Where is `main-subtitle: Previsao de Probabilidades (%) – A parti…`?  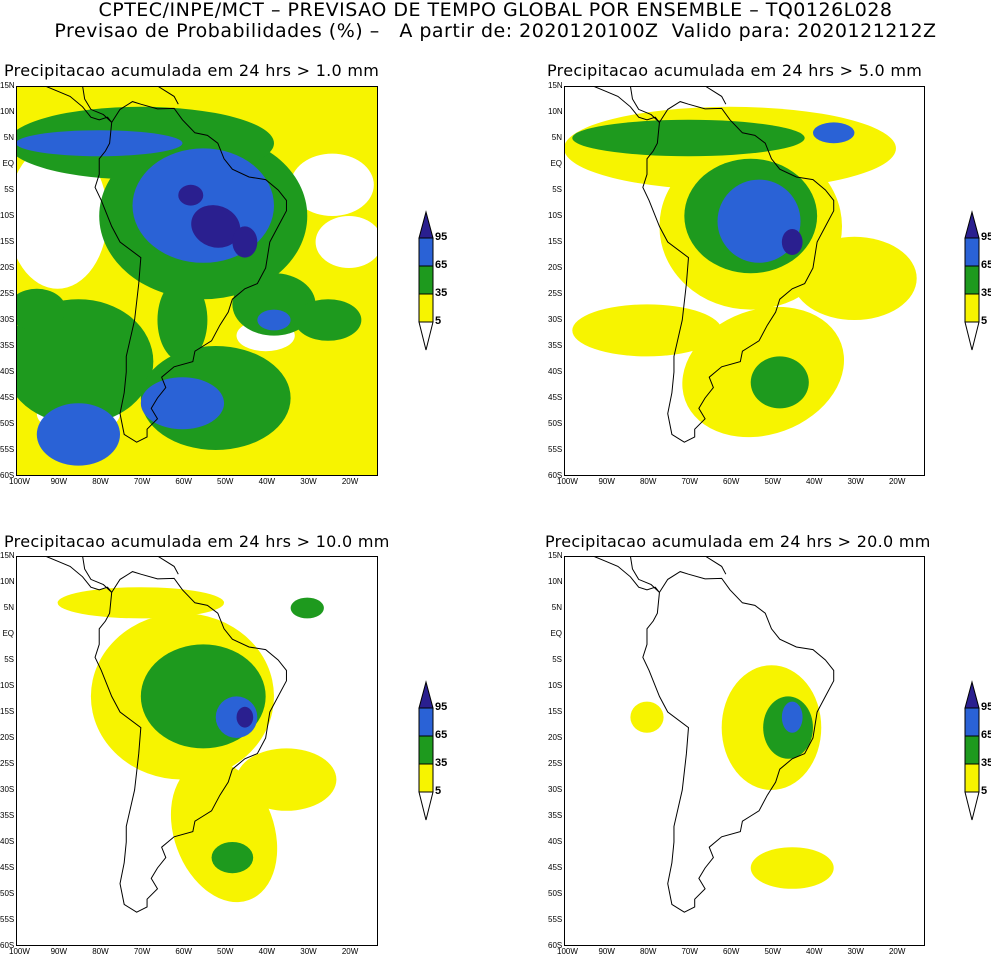 main-subtitle: Previsao de Probabilidades (%) – A parti… is located at coordinates (495, 31).